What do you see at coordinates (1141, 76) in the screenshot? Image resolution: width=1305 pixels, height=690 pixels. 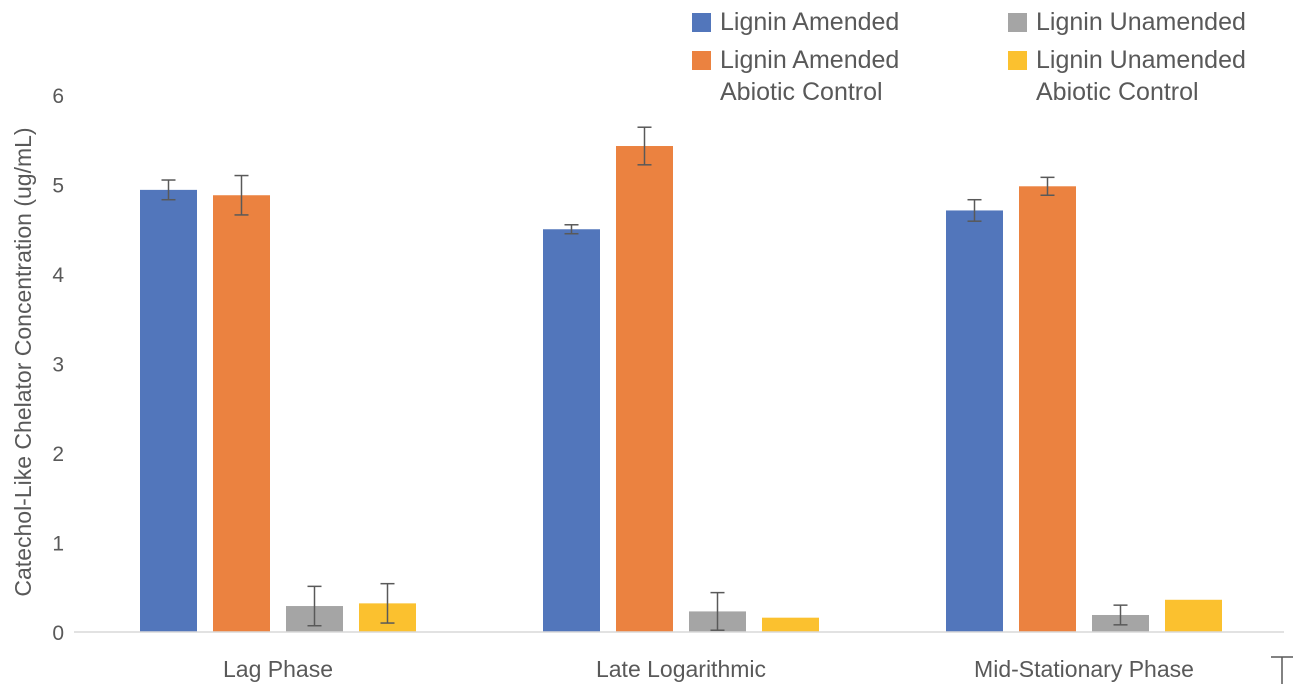 I see `legend-label-lignin-unamended-abiotic: Lignin Unamended Abiotic Control` at bounding box center [1141, 76].